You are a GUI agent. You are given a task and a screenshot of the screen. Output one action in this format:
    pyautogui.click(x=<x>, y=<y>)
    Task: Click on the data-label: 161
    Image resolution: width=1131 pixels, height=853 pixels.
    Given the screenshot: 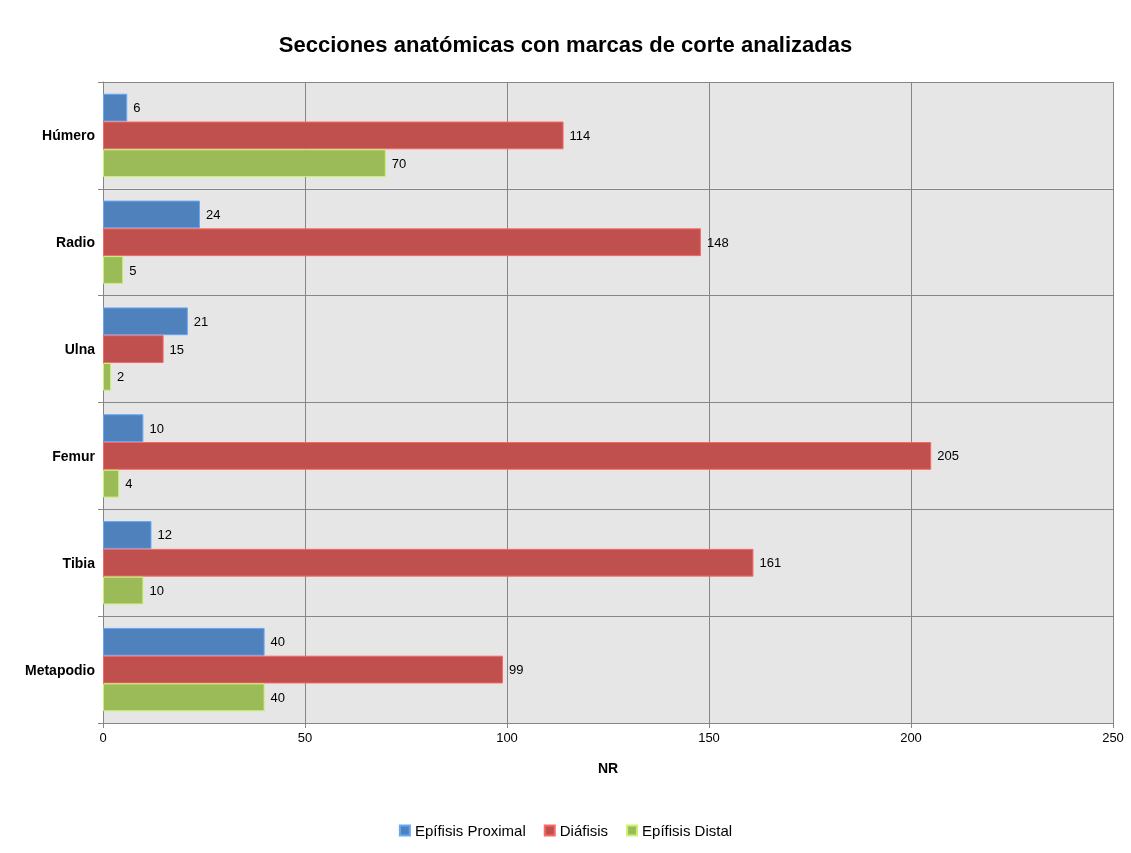 What is the action you would take?
    pyautogui.click(x=770, y=563)
    